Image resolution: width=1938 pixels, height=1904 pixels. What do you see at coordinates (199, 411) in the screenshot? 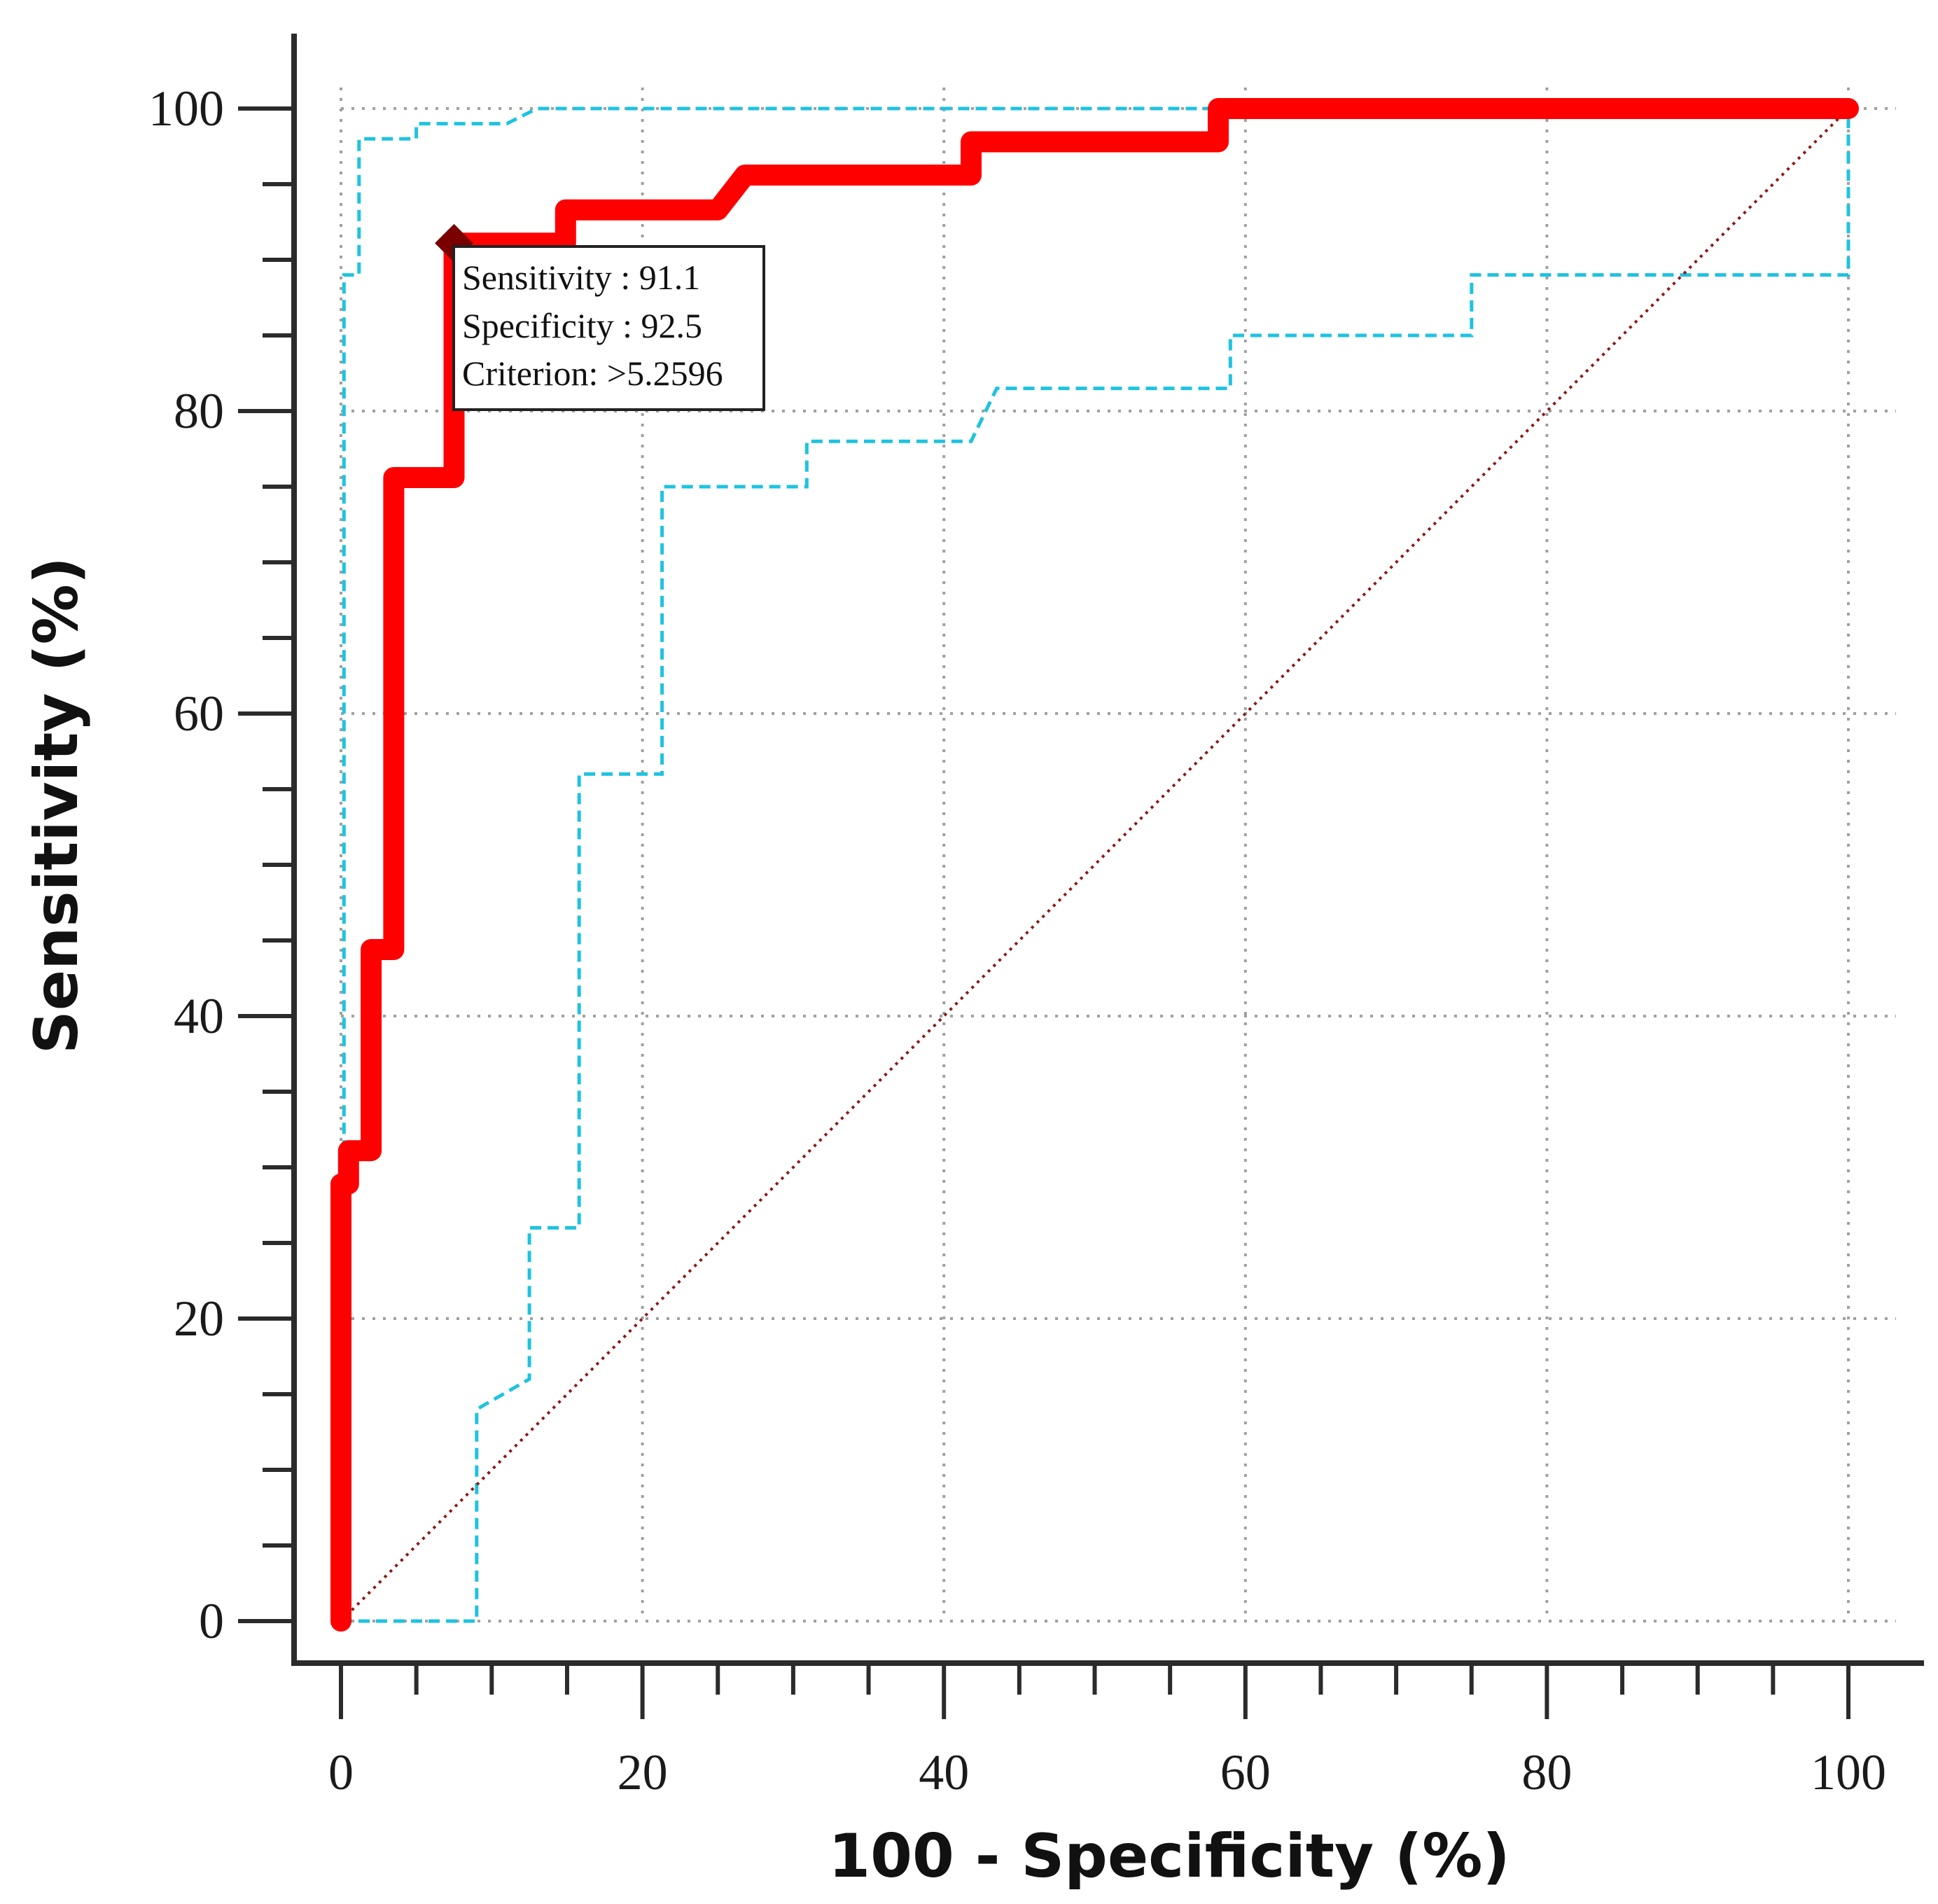
I see `y-tick-label: 80` at bounding box center [199, 411].